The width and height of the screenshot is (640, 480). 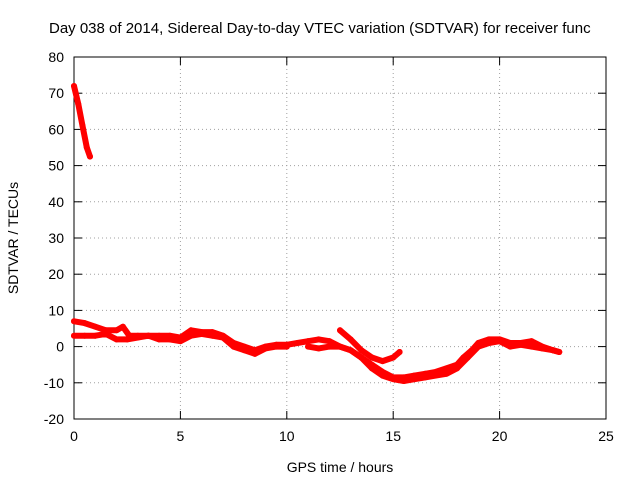 I want to click on y-tick-label: 50, so click(x=56, y=166).